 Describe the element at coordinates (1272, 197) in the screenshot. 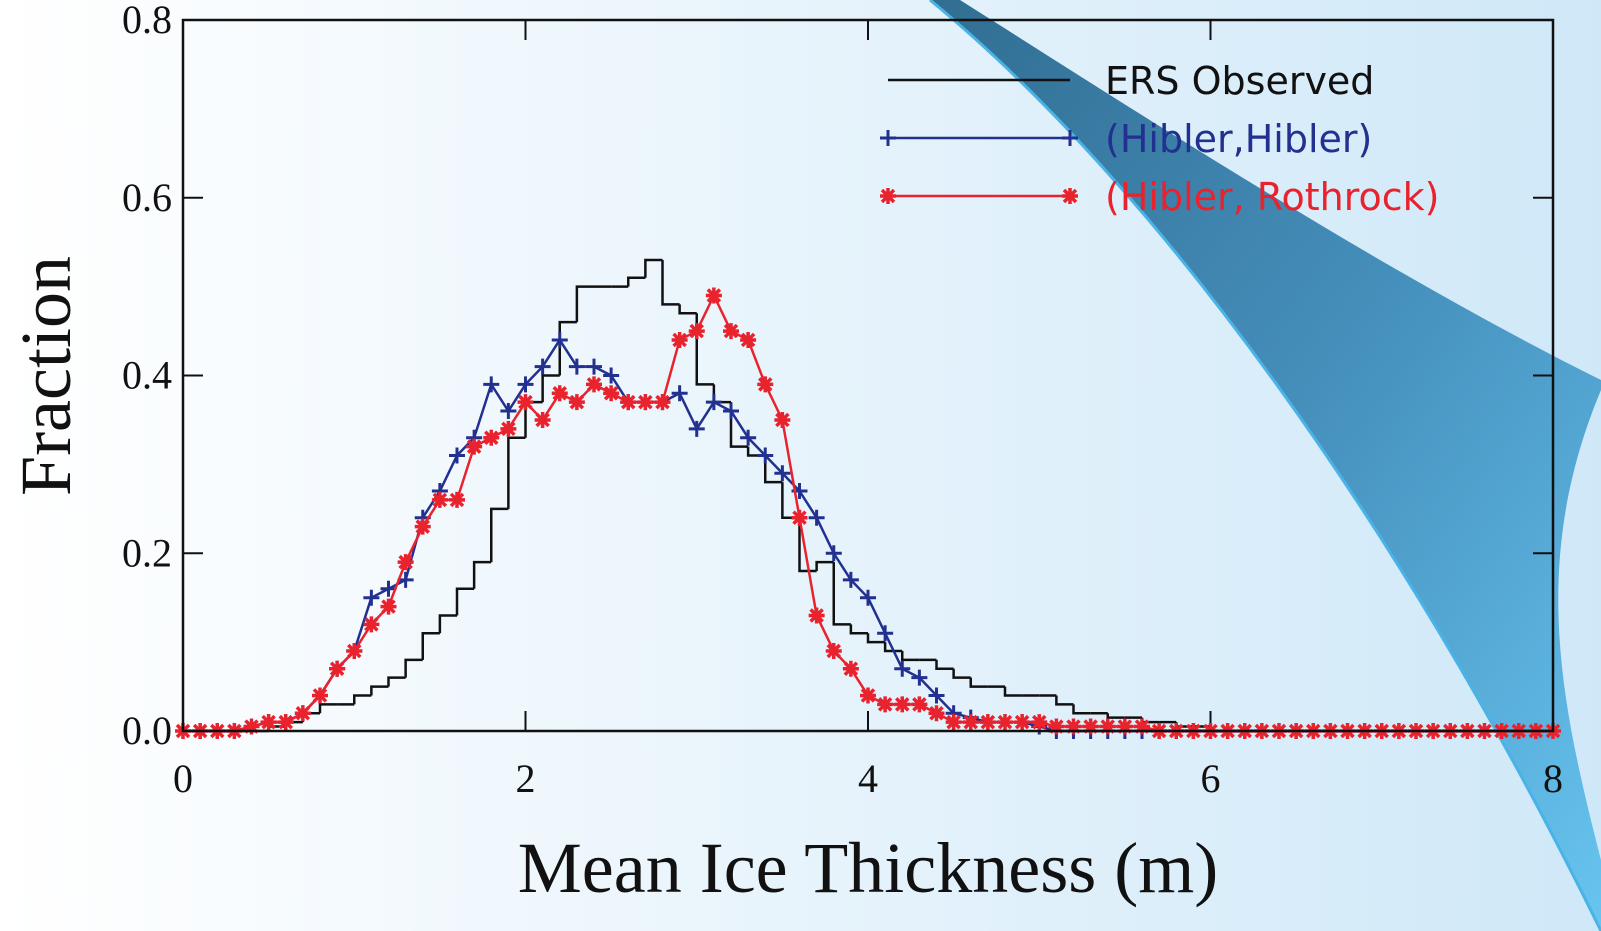

I see `legend-label: (Hibler, Rothrock)` at that location.